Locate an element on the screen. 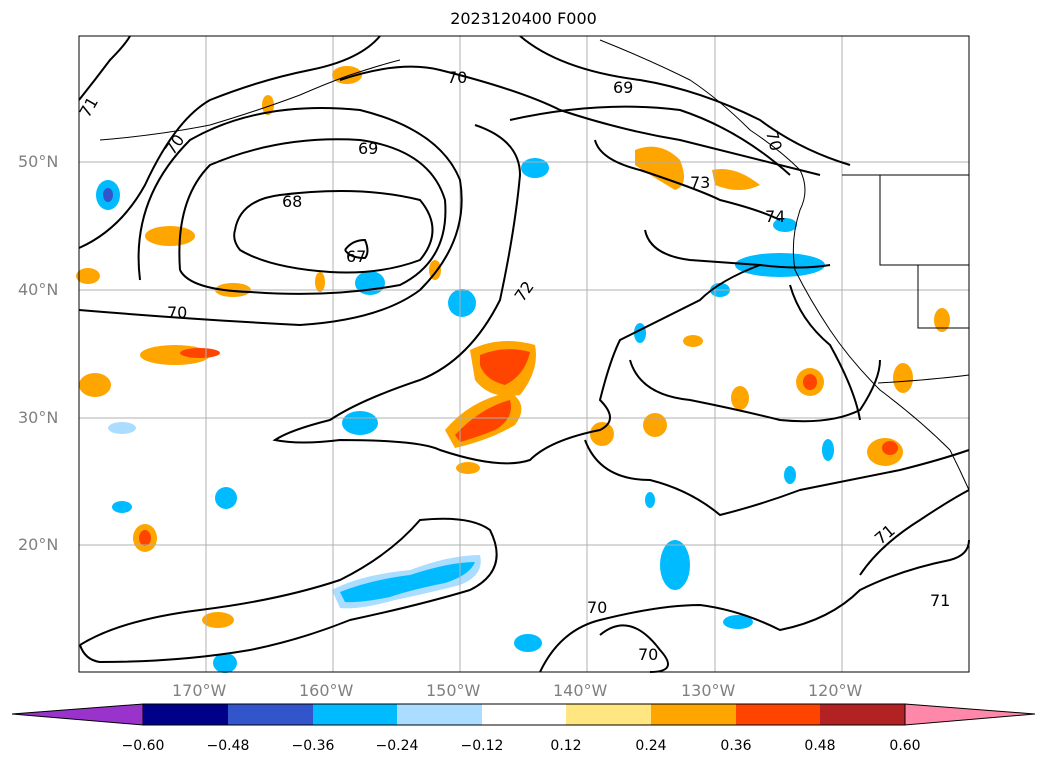 This screenshot has height=765, width=1047. colorbar-tick: −0.24 is located at coordinates (397, 746).